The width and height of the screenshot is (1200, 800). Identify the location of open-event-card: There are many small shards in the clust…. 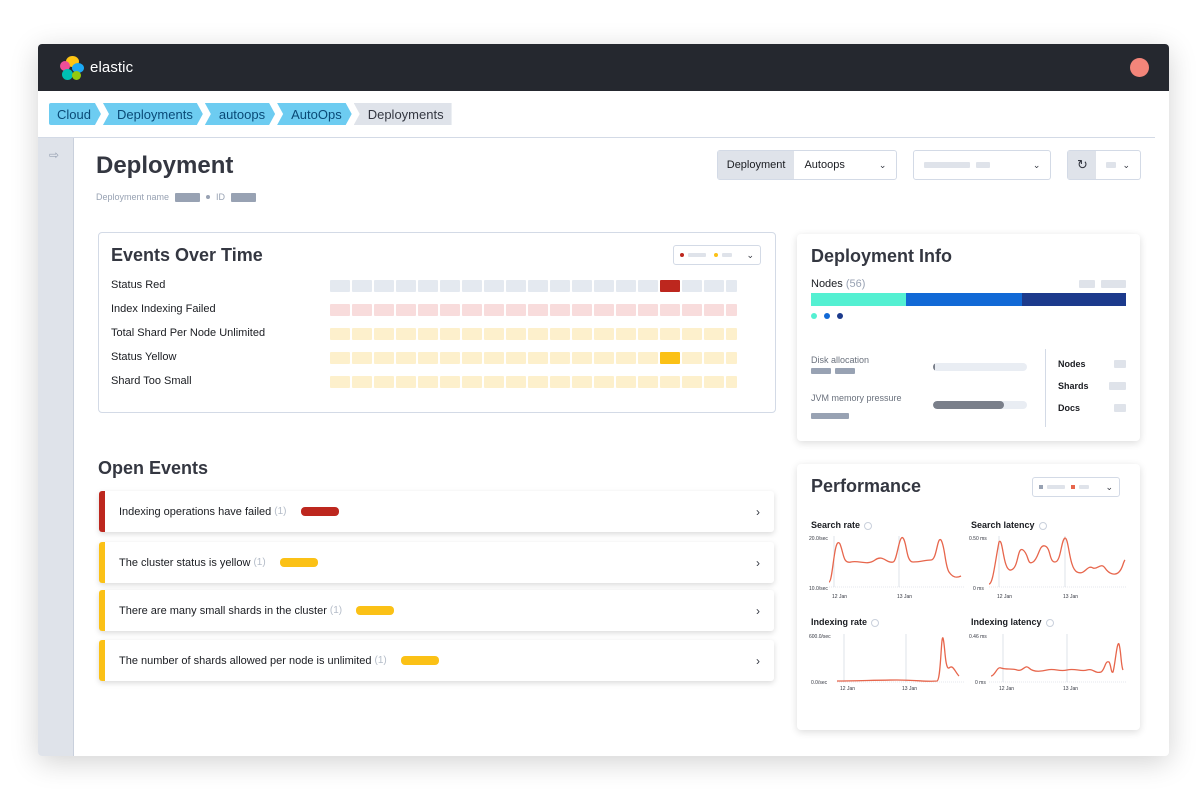
(436, 610).